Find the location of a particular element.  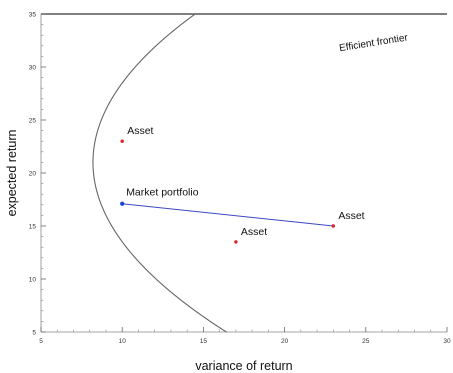

y-tick-label: 10 is located at coordinates (33, 279).